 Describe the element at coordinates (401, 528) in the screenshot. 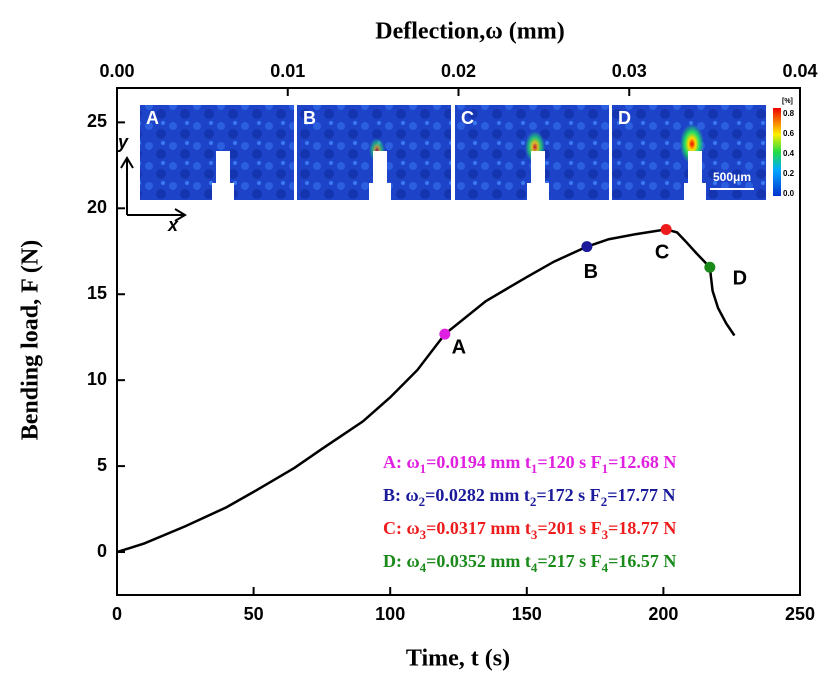

I see `annotation-text: C: ω` at that location.